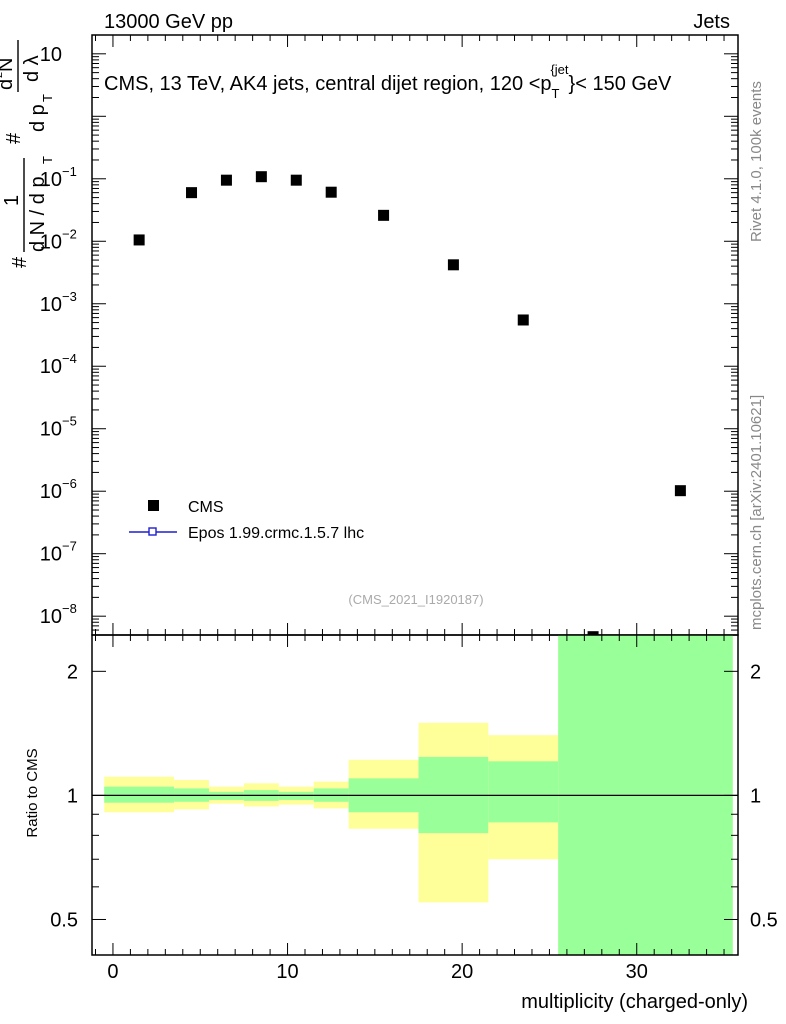 The height and width of the screenshot is (1024, 786). What do you see at coordinates (8, 65) in the screenshot?
I see `ylabel-d2n-n: N` at bounding box center [8, 65].